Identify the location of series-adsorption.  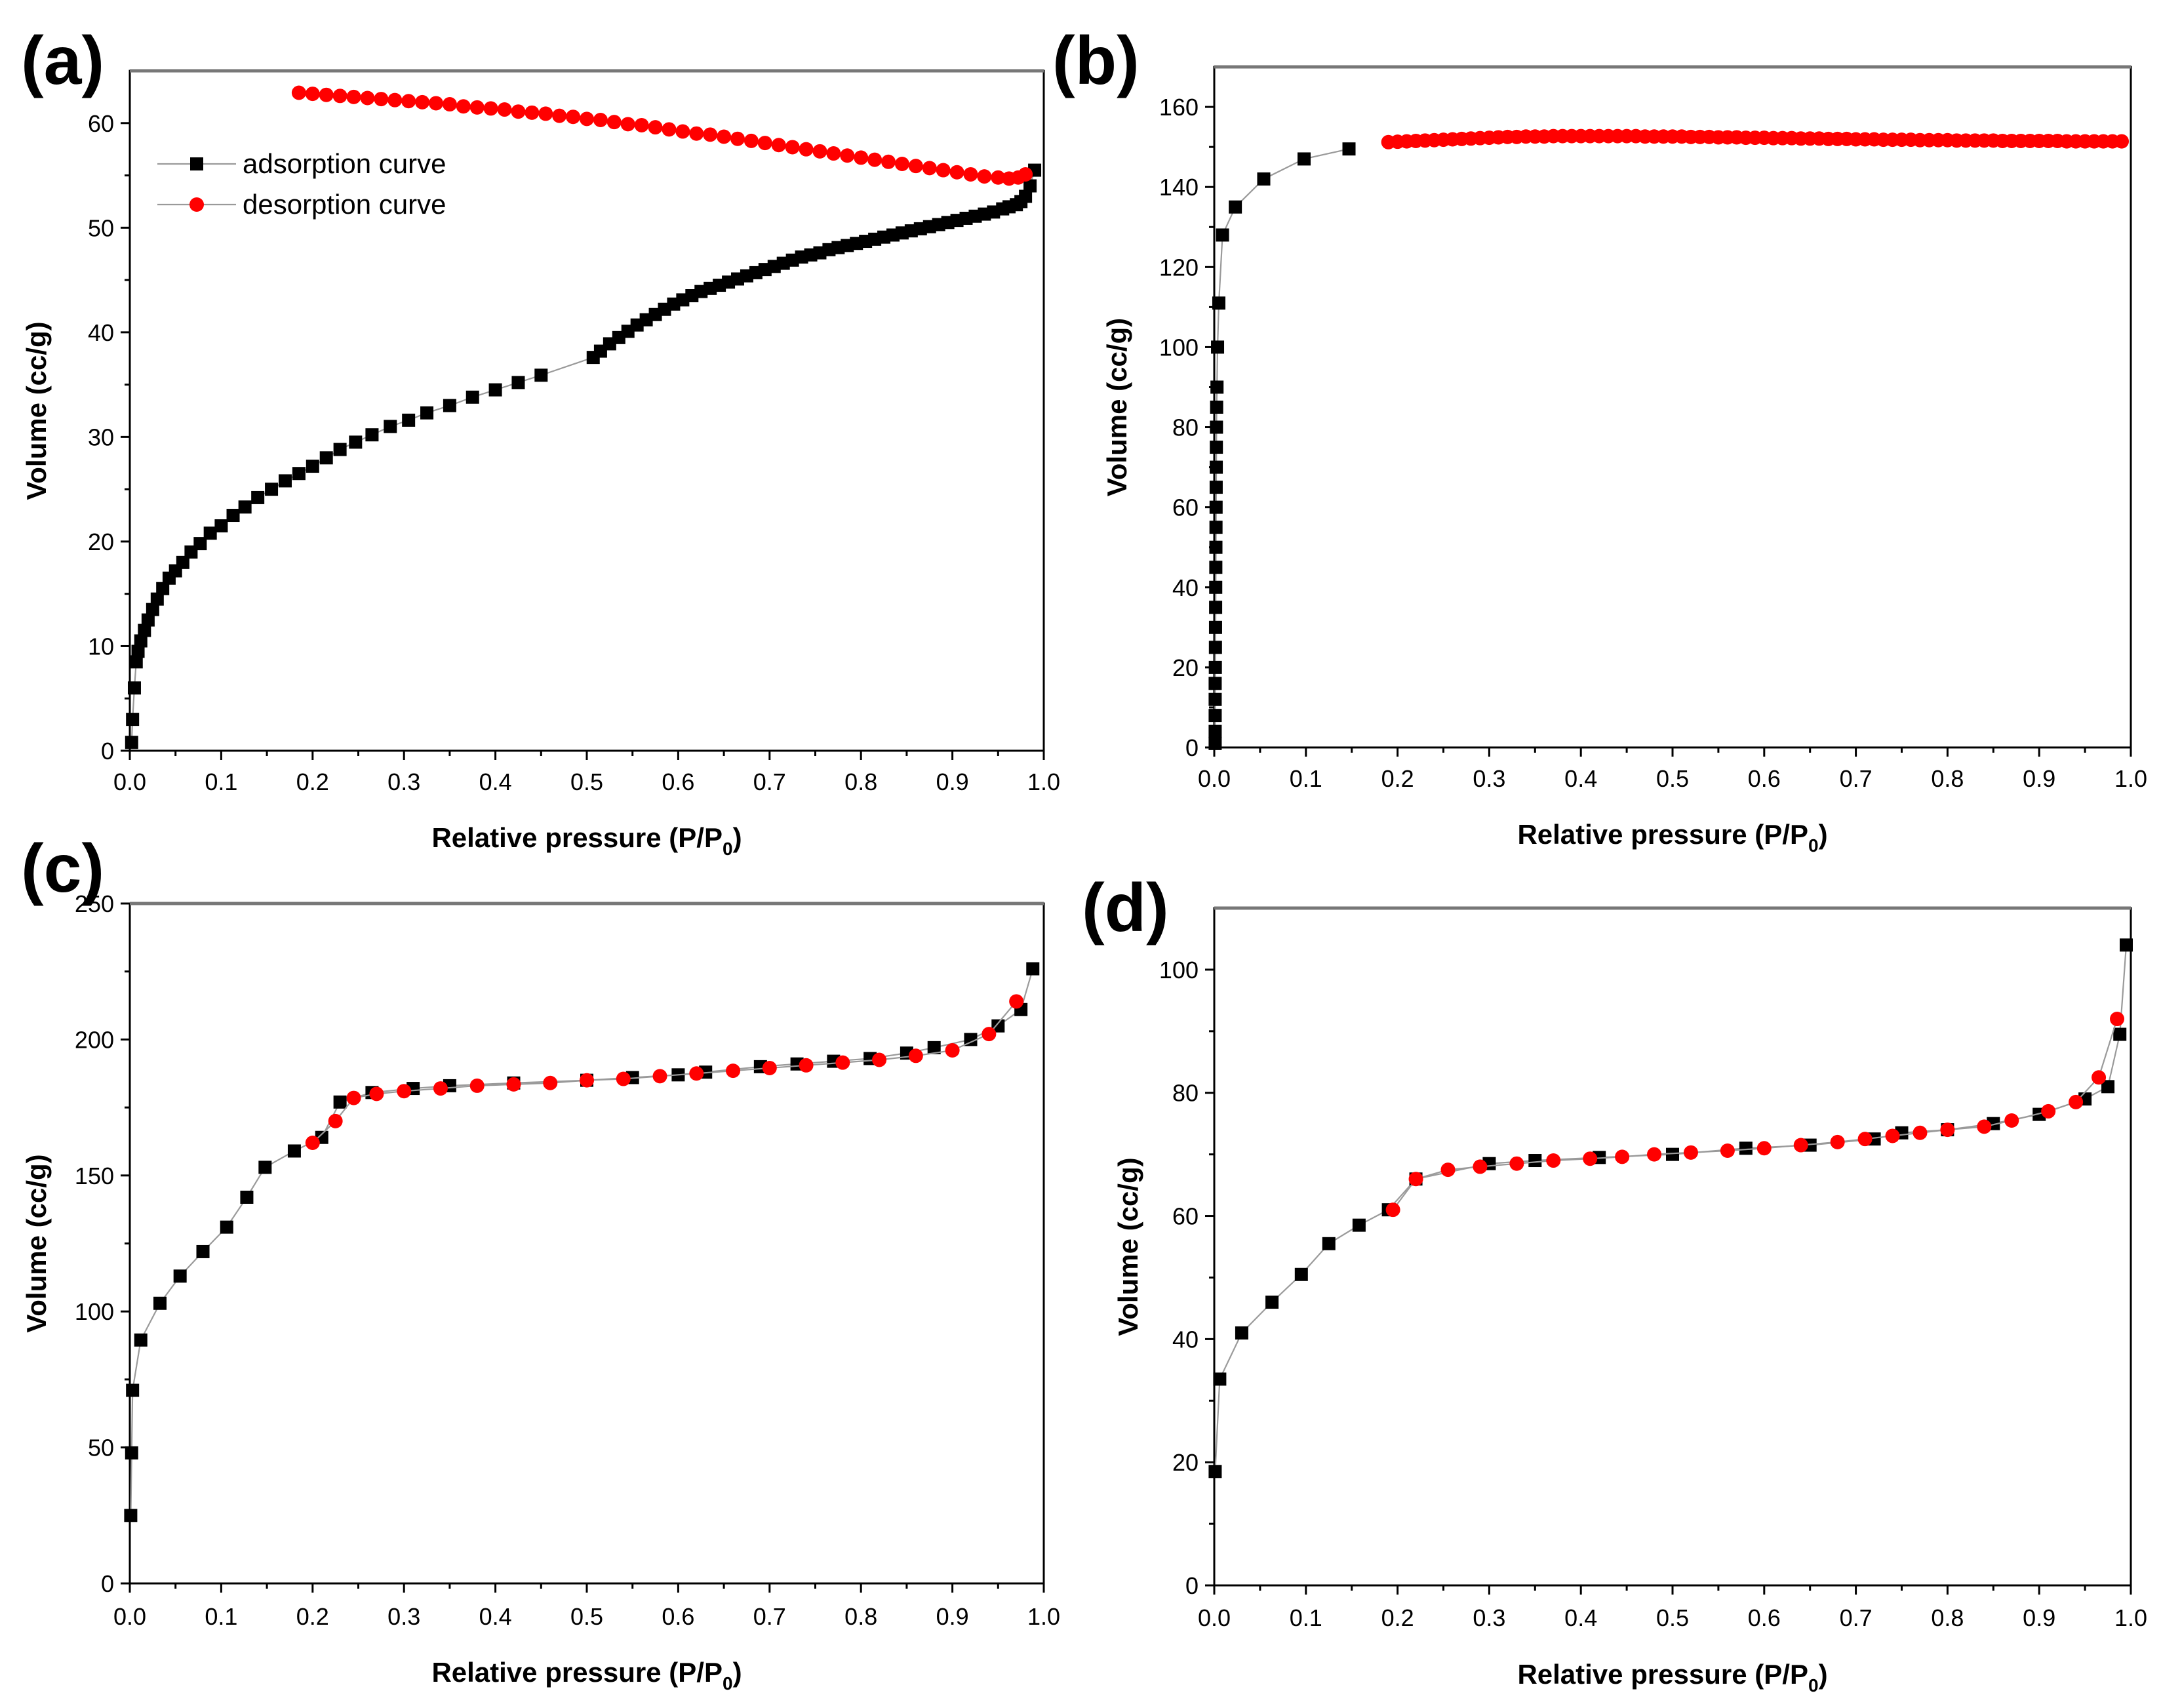
(583, 456).